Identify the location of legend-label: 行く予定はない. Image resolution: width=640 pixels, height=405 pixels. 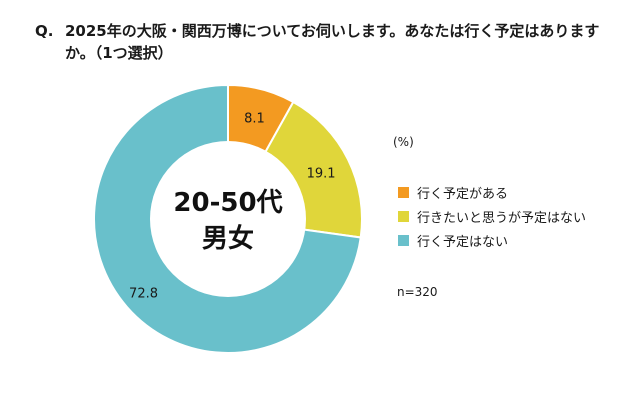
(463, 242).